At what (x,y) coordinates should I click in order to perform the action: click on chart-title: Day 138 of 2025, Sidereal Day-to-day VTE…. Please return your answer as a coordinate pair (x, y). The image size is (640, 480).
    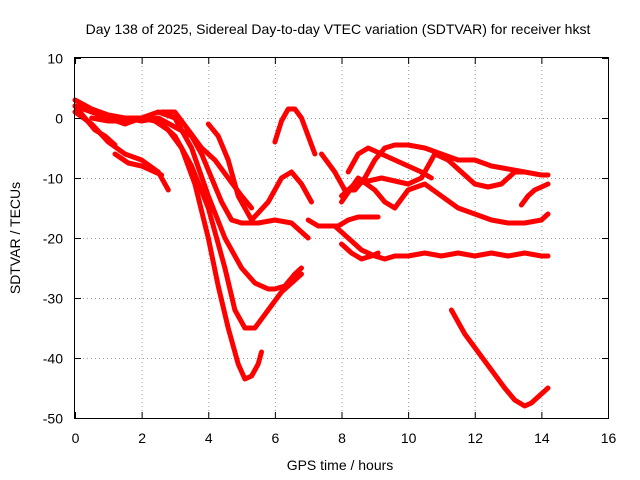
    Looking at the image, I should click on (338, 29).